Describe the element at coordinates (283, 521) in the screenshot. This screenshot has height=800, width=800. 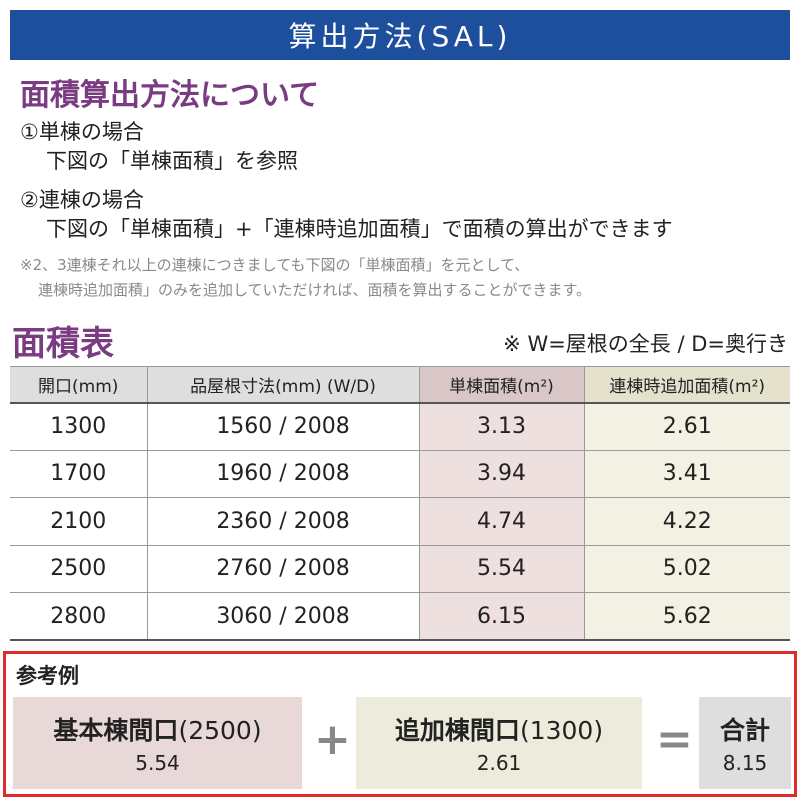
I see `cell-roof-size: 2360 / 2008` at that location.